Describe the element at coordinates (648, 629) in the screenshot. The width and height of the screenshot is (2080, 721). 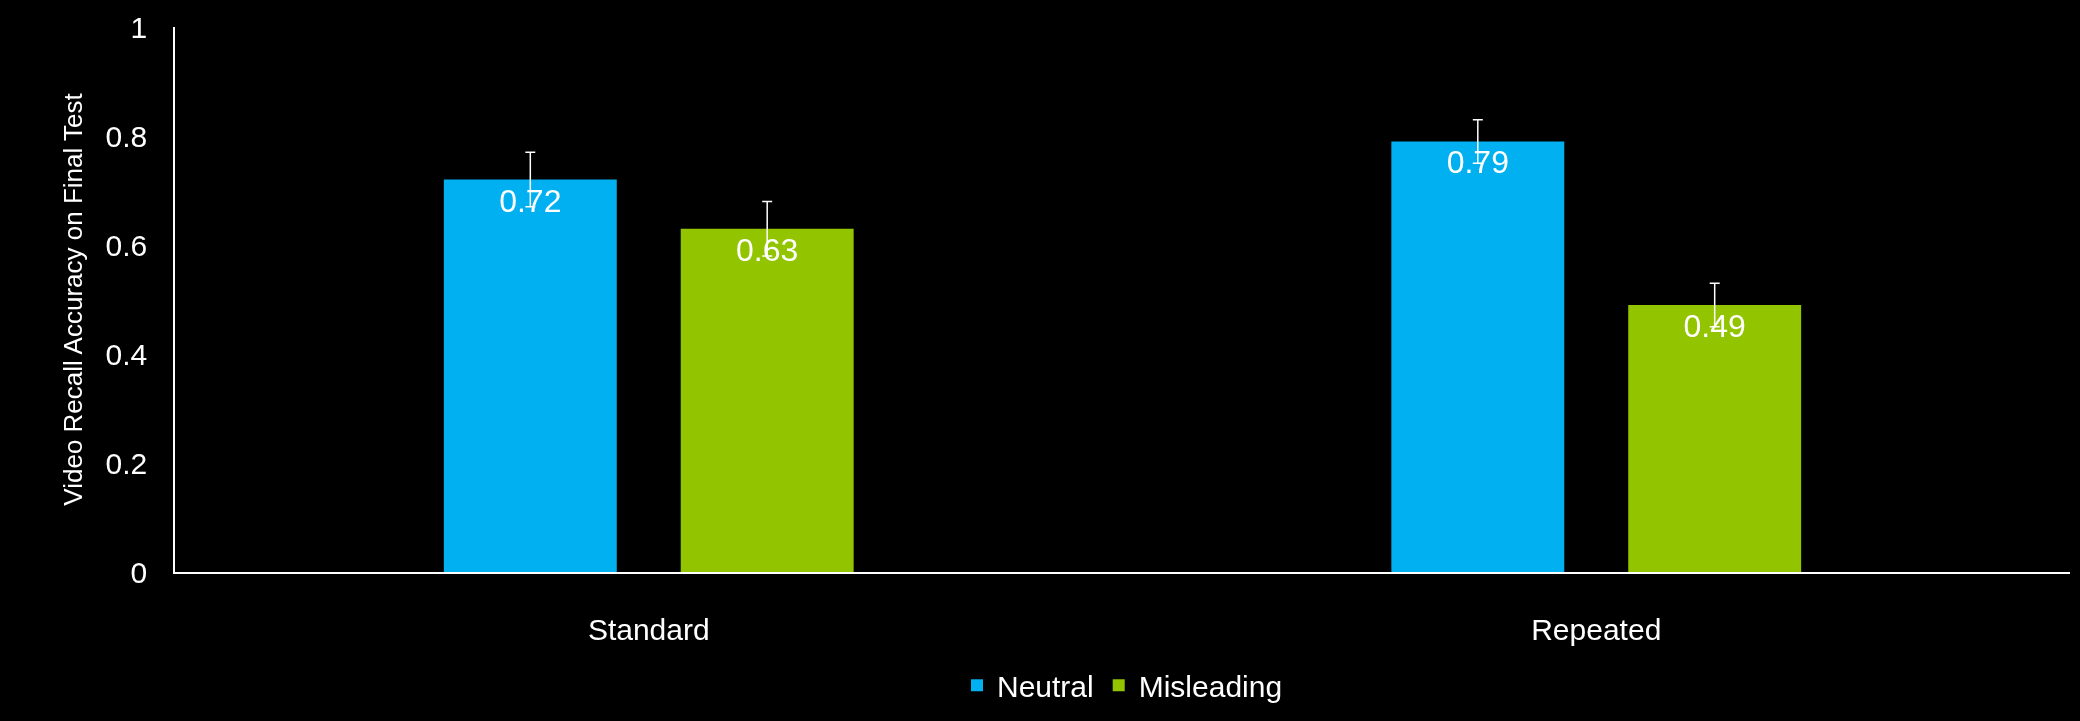
I see `x-tick-label: Standard` at that location.